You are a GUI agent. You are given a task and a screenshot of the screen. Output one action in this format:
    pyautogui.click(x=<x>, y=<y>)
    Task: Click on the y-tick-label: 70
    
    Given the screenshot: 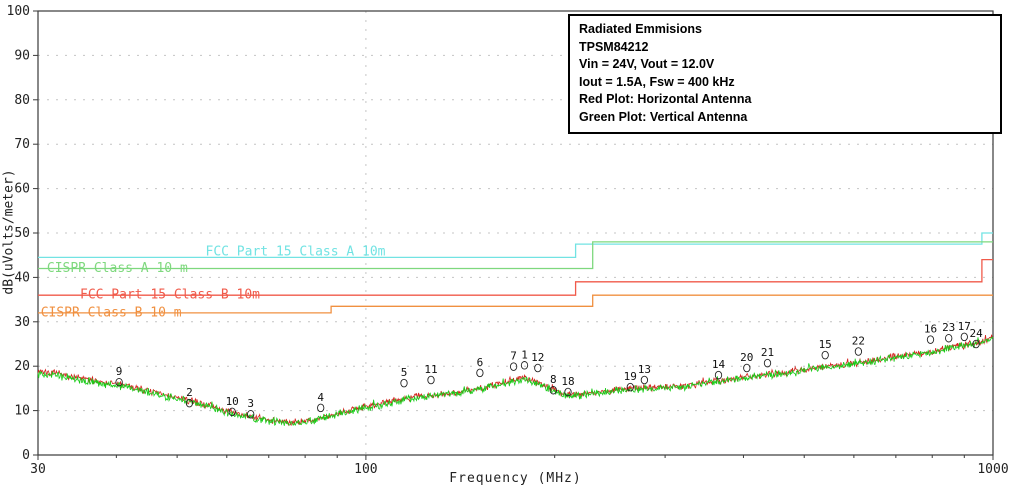 What is the action you would take?
    pyautogui.click(x=22, y=144)
    